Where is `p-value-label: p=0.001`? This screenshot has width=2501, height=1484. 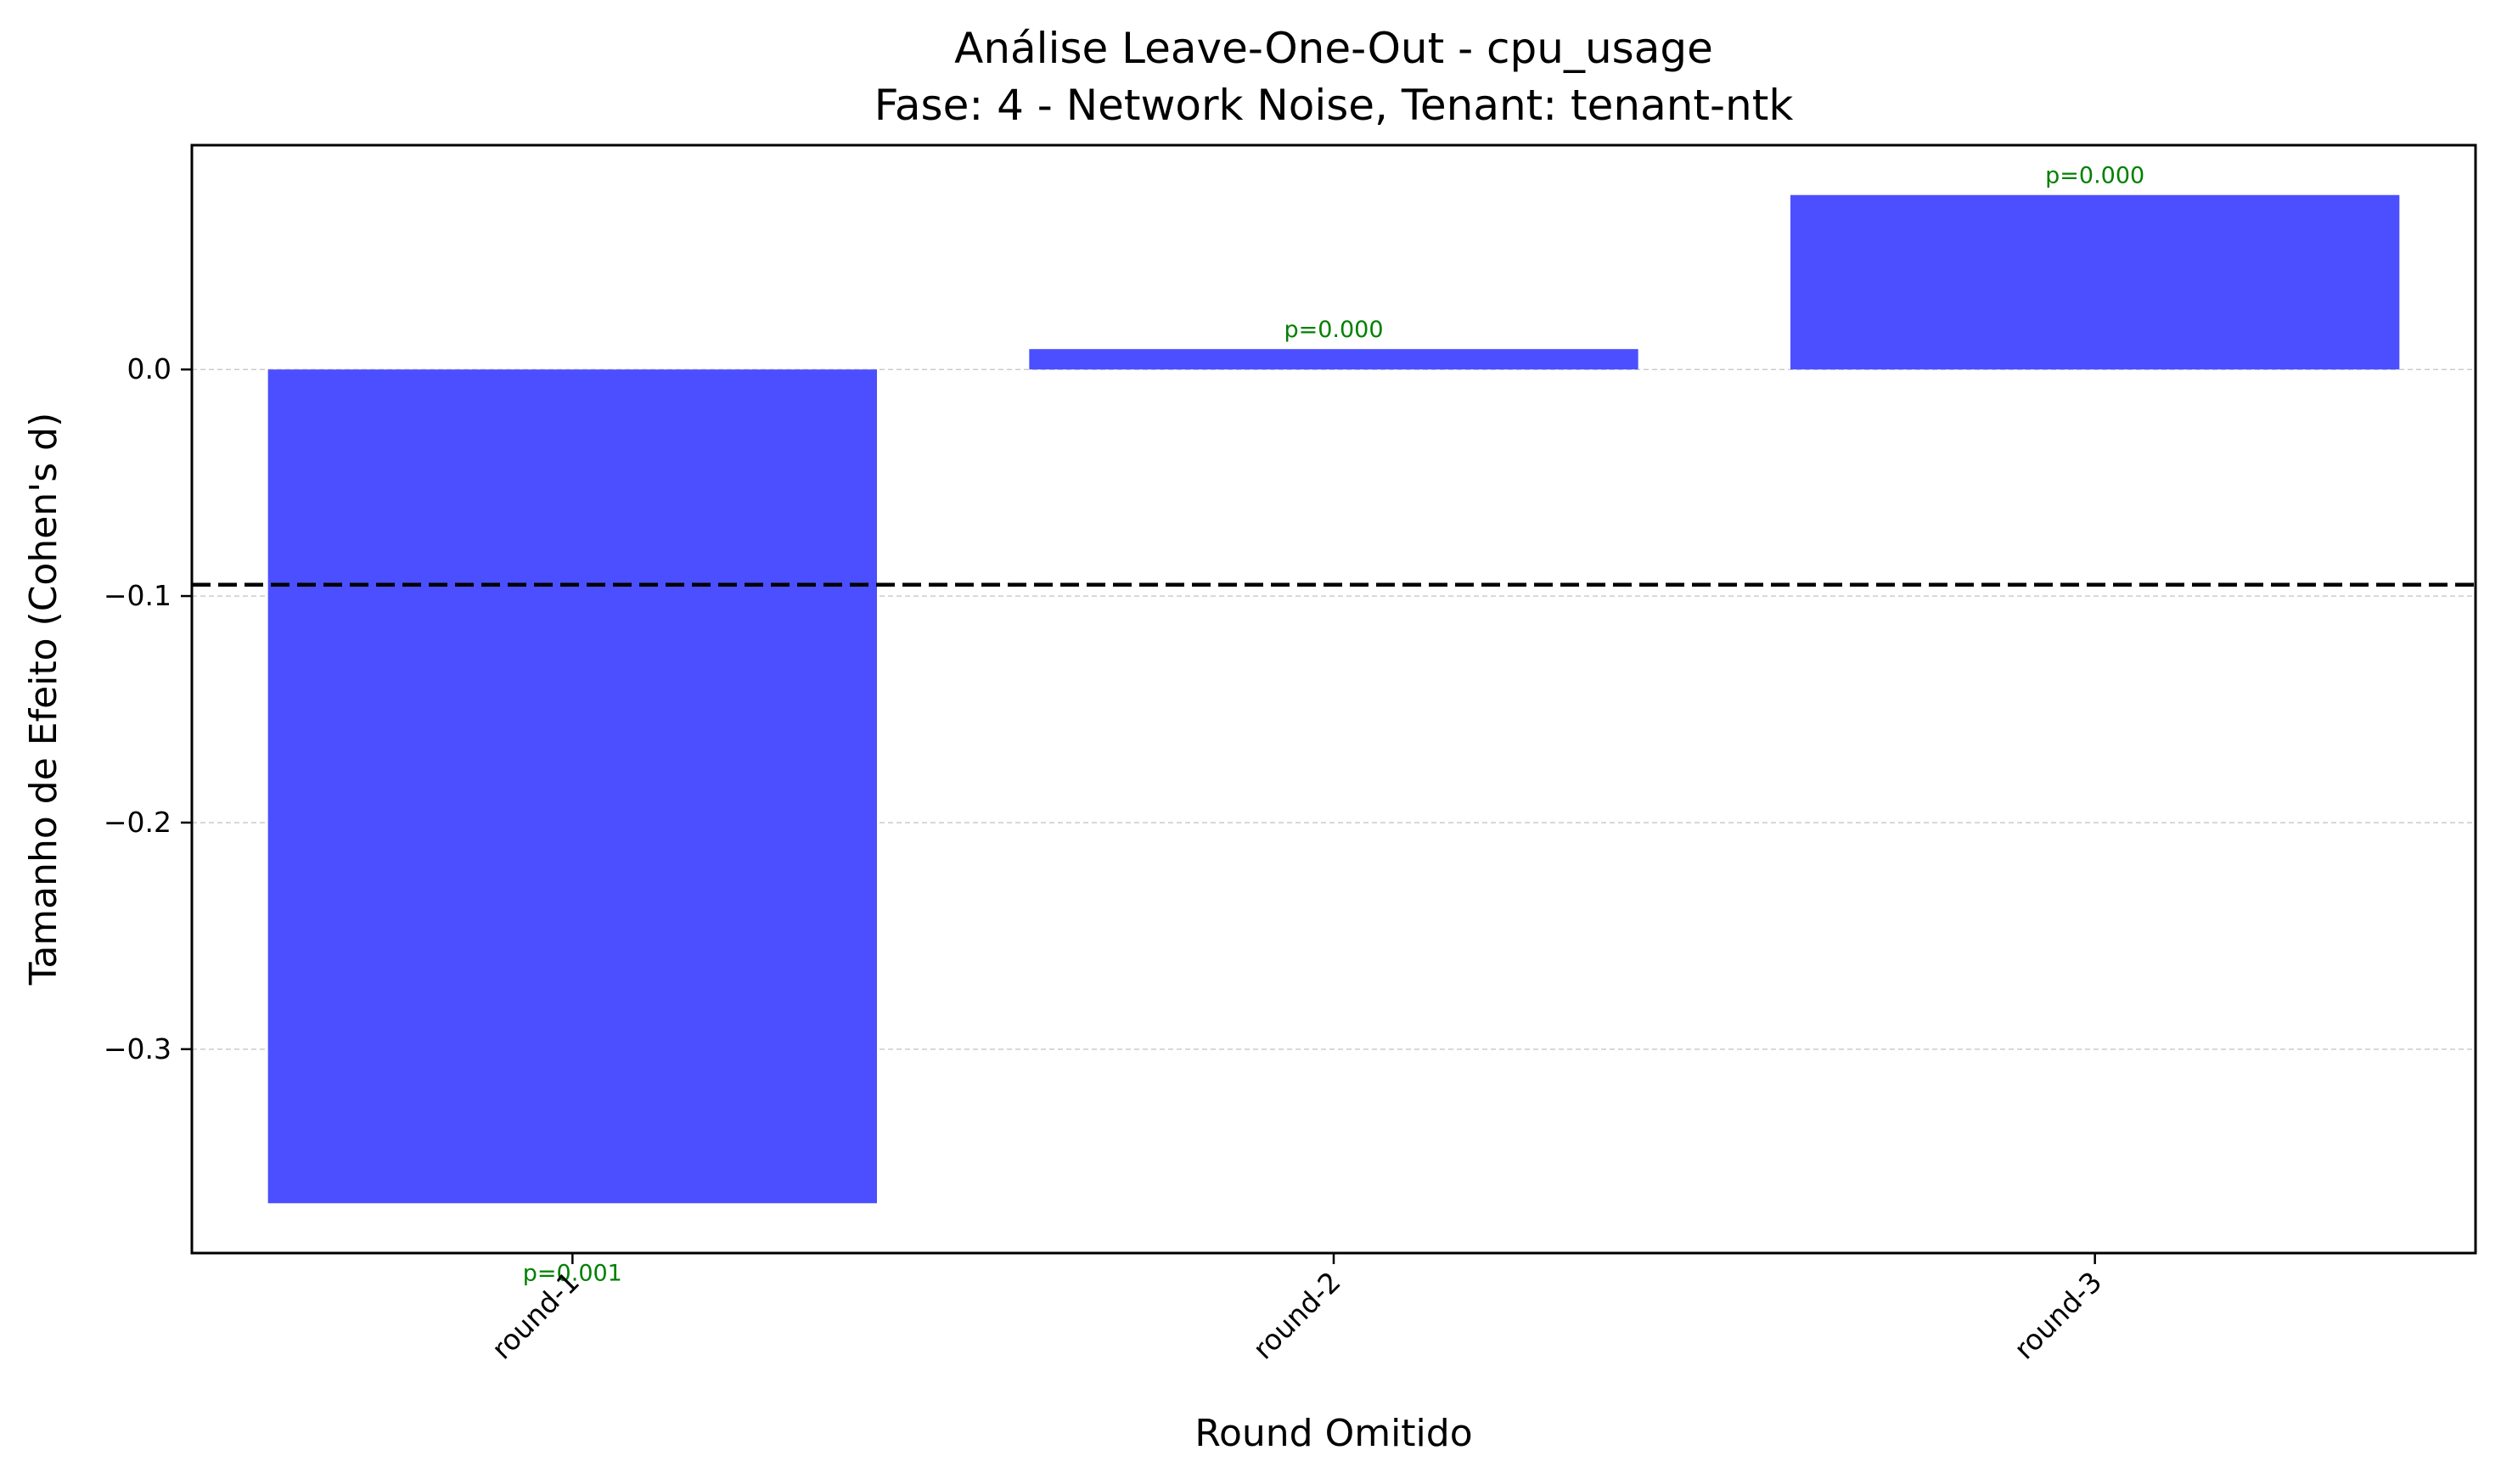
p-value-label: p=0.001 is located at coordinates (572, 1273).